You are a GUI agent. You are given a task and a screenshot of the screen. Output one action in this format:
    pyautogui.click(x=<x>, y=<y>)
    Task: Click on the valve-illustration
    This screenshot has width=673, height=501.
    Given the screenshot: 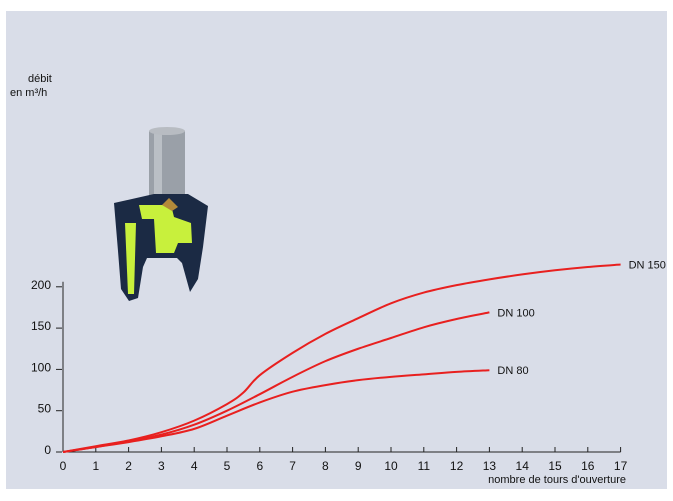 What is the action you would take?
    pyautogui.click(x=161, y=214)
    